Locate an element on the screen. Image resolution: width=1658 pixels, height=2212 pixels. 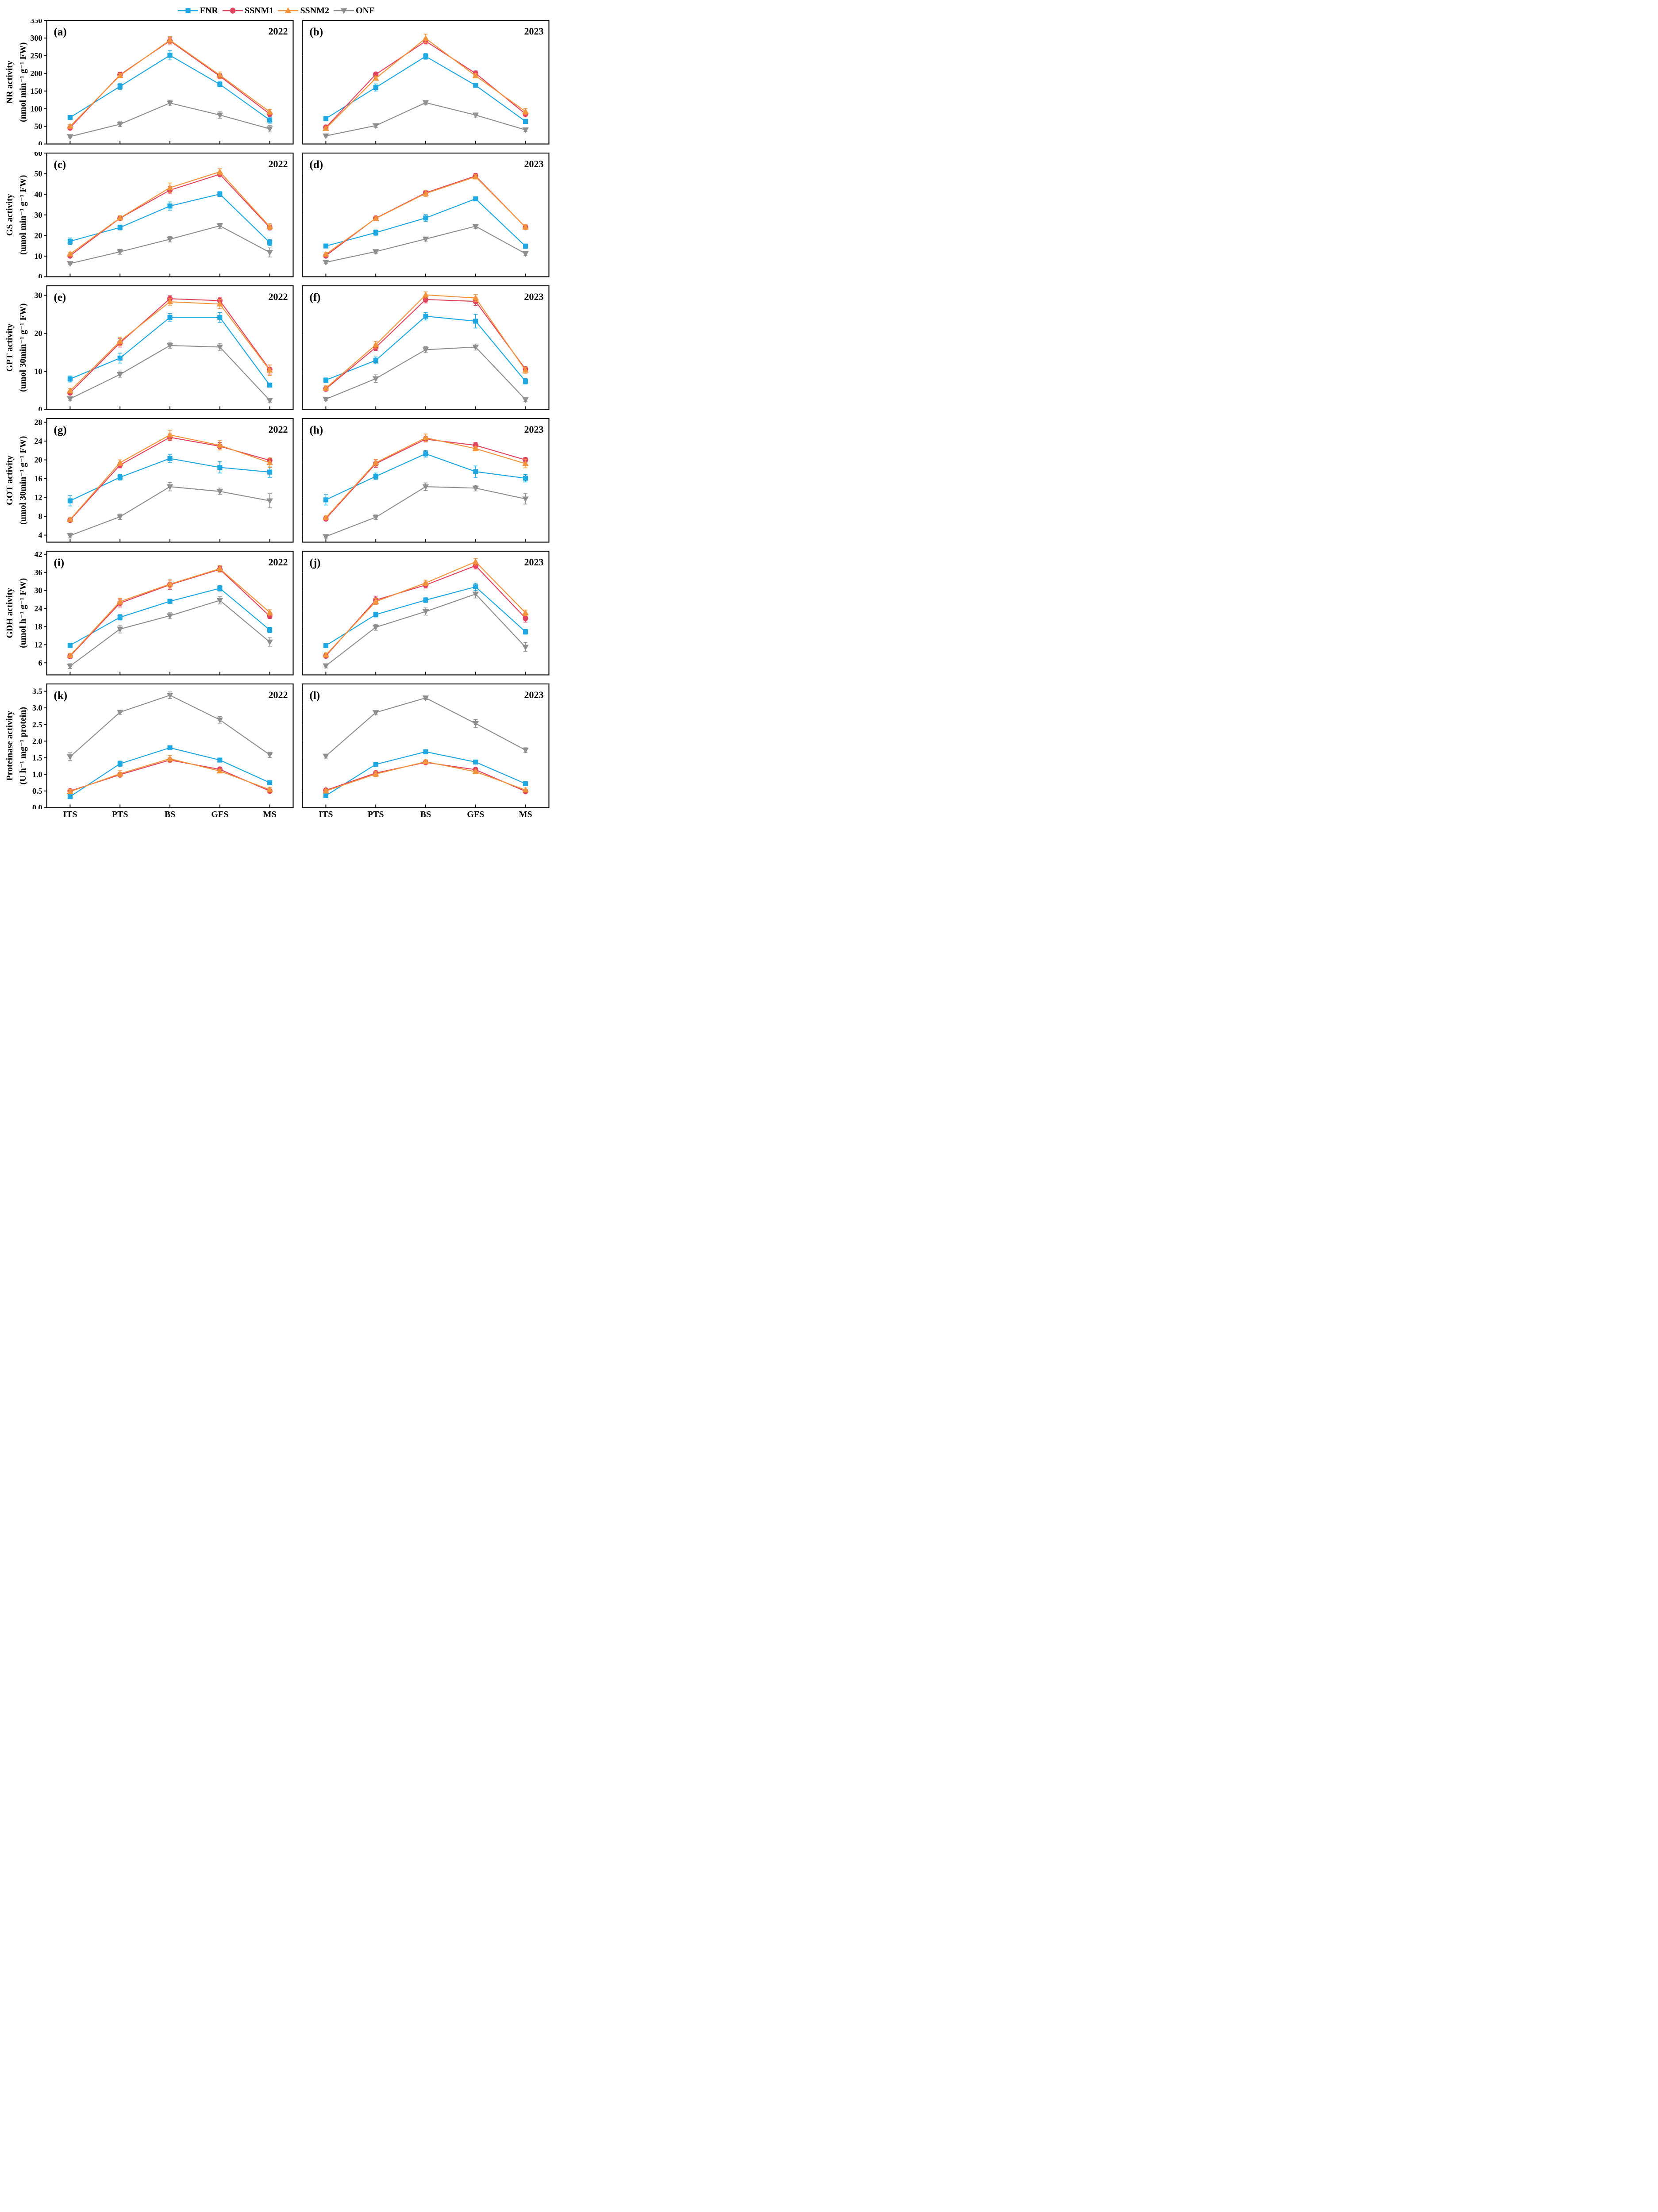
legend-label: SSNM1 is located at coordinates (259, 10).